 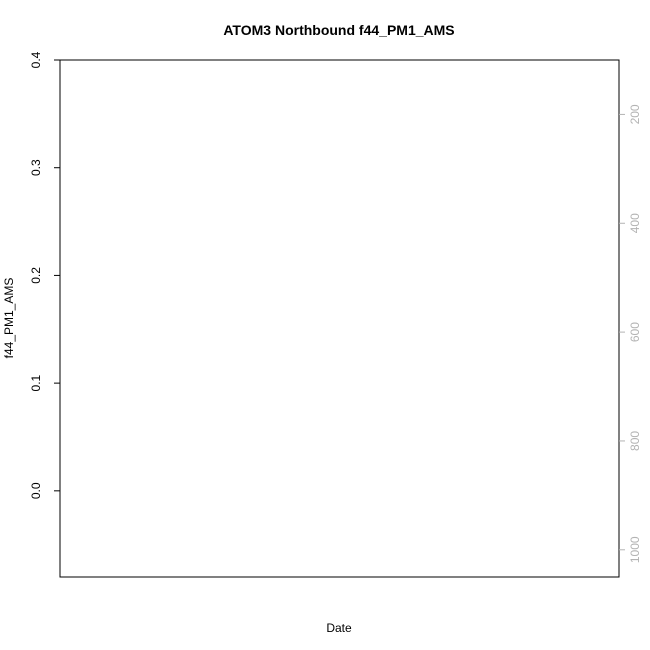 I want to click on chart-title: ATOM3 Northbound f44_PM1_AMS, so click(x=338, y=30).